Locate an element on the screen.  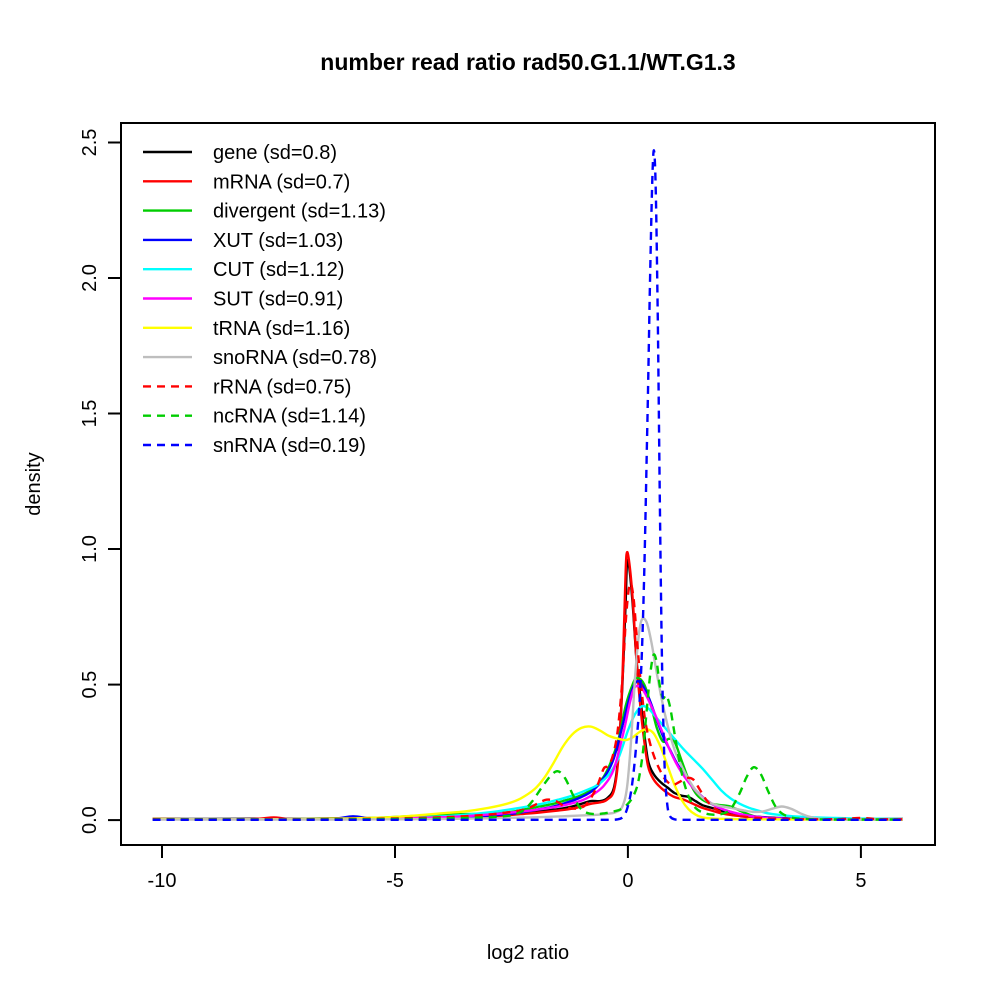
legend-label-SUT: SUT (sd=0.91) is located at coordinates (278, 300).